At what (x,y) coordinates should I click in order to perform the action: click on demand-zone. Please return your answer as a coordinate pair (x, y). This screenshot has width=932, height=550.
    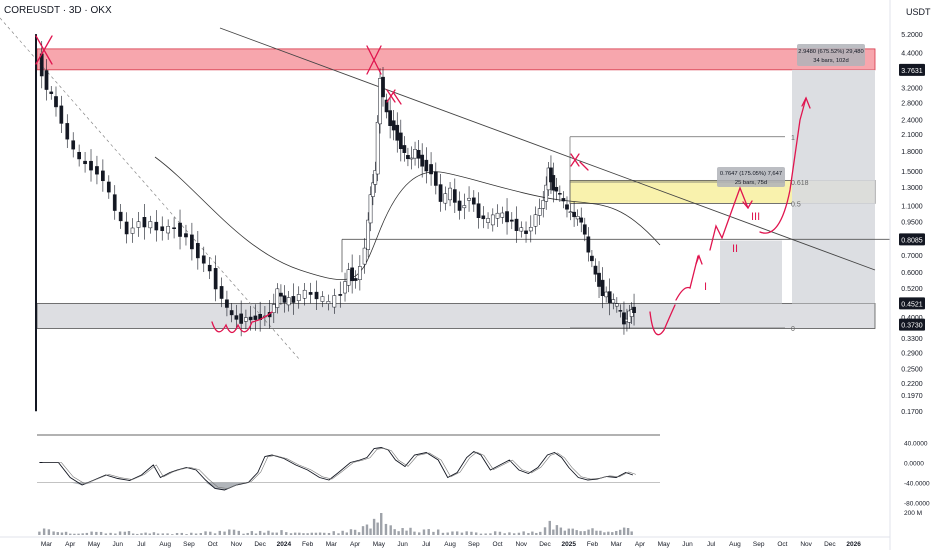
    Looking at the image, I should click on (456, 315).